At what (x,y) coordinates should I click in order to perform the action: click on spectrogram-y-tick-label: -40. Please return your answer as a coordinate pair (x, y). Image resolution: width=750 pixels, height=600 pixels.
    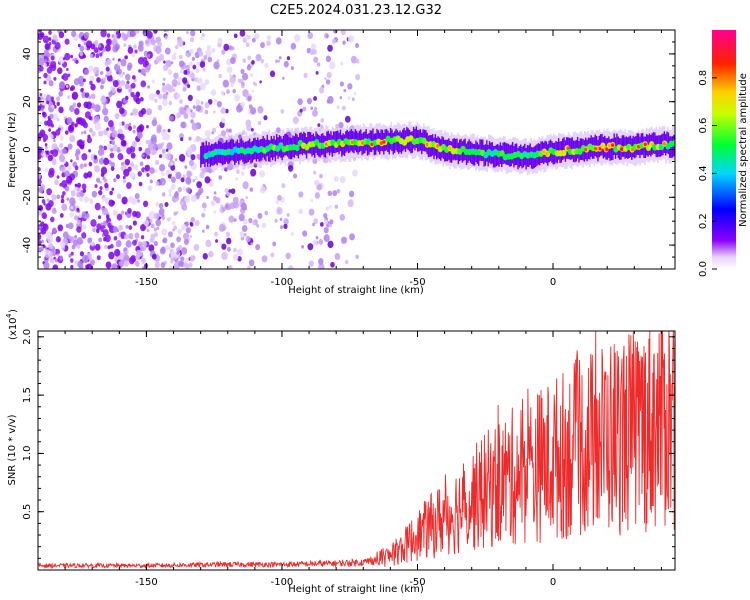
    Looking at the image, I should click on (27, 245).